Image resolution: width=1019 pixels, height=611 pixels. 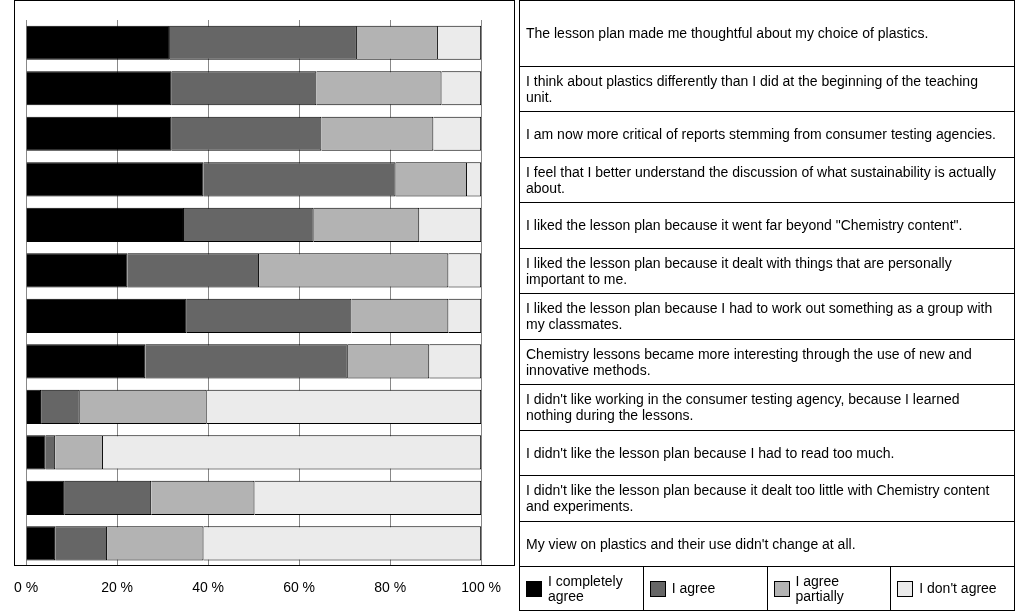 I want to click on y-tick-label: I didn't like the lesson plan because I had to read too much., so click(x=710, y=452).